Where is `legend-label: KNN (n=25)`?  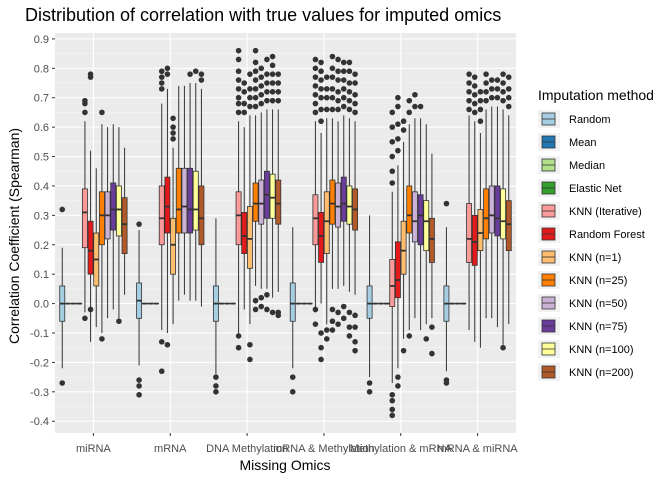 legend-label: KNN (n=25) is located at coordinates (598, 281).